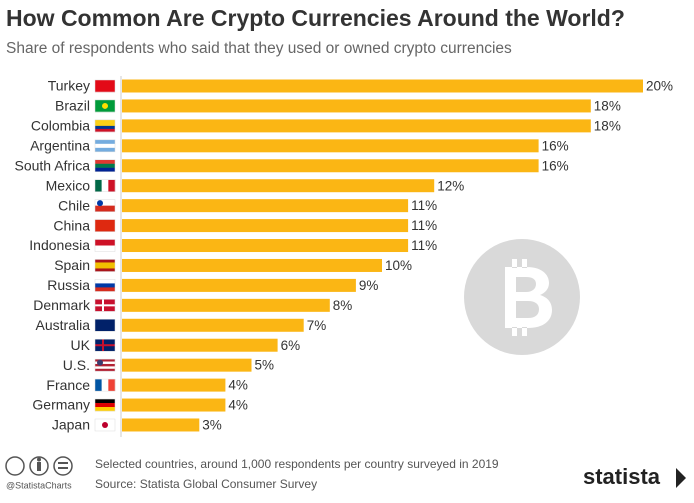 The width and height of the screenshot is (694, 503). I want to click on category-label: Brazil, so click(72, 106).